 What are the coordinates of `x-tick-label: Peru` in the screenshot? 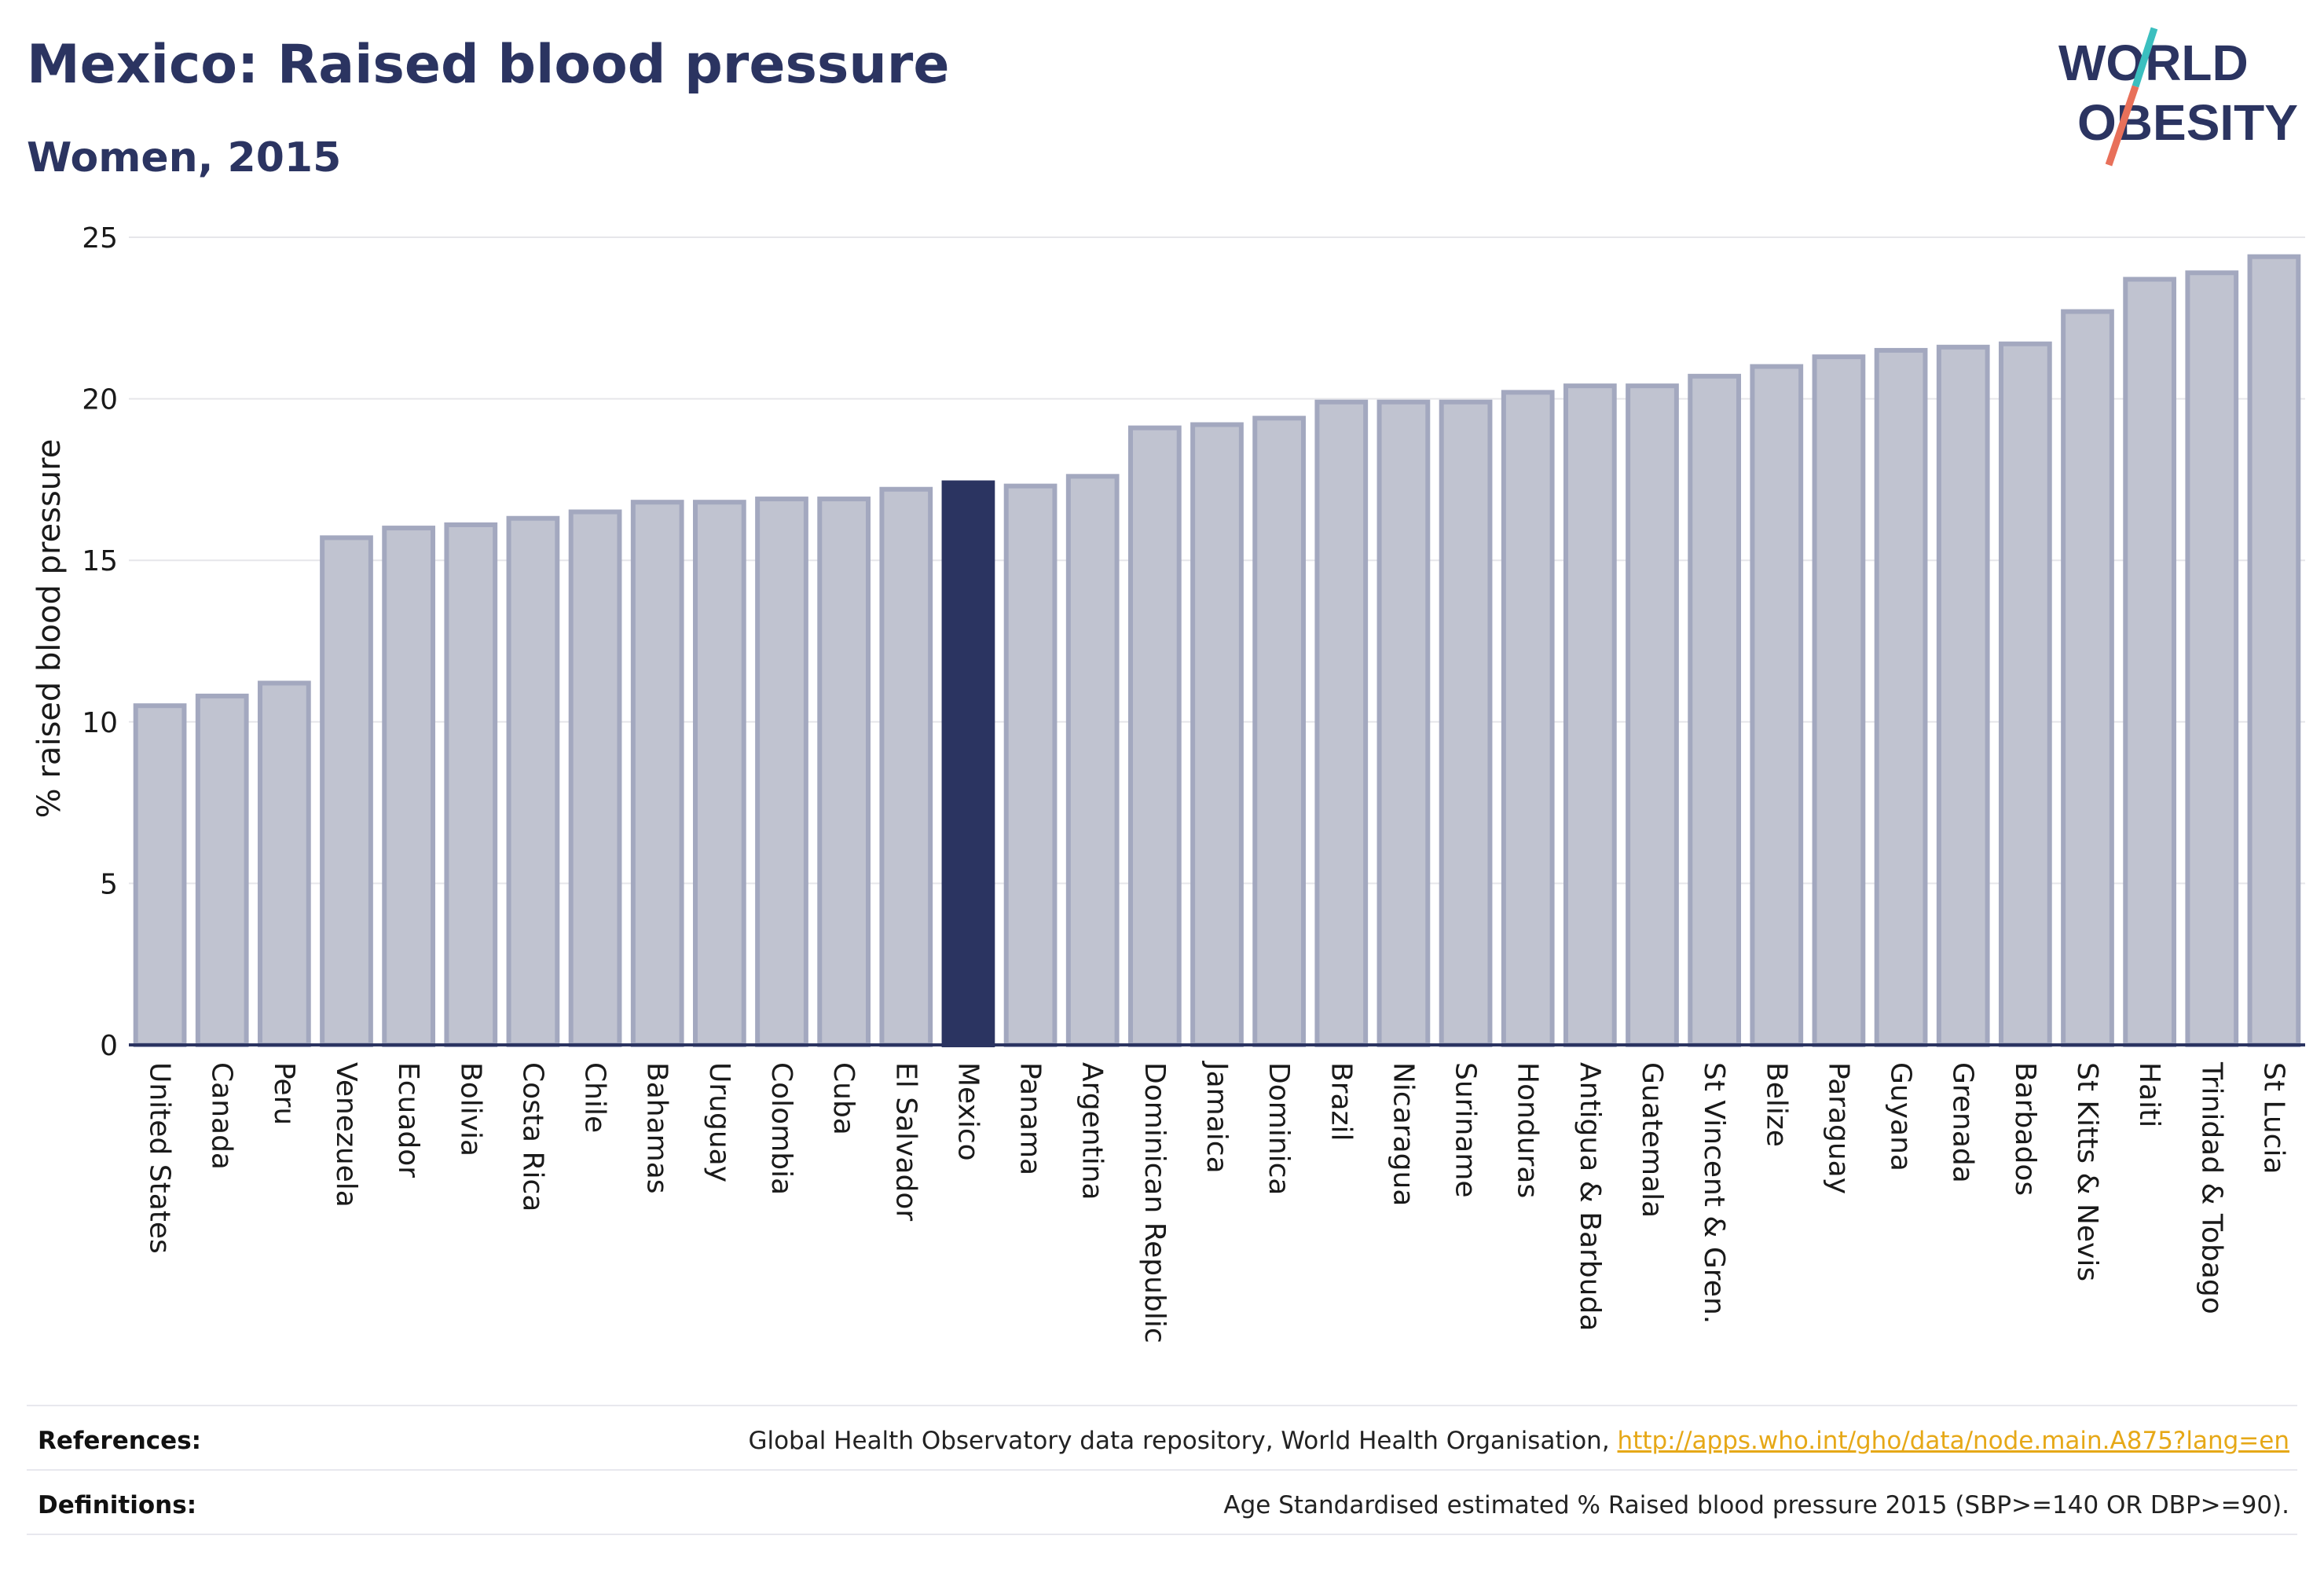 It's located at (284, 1093).